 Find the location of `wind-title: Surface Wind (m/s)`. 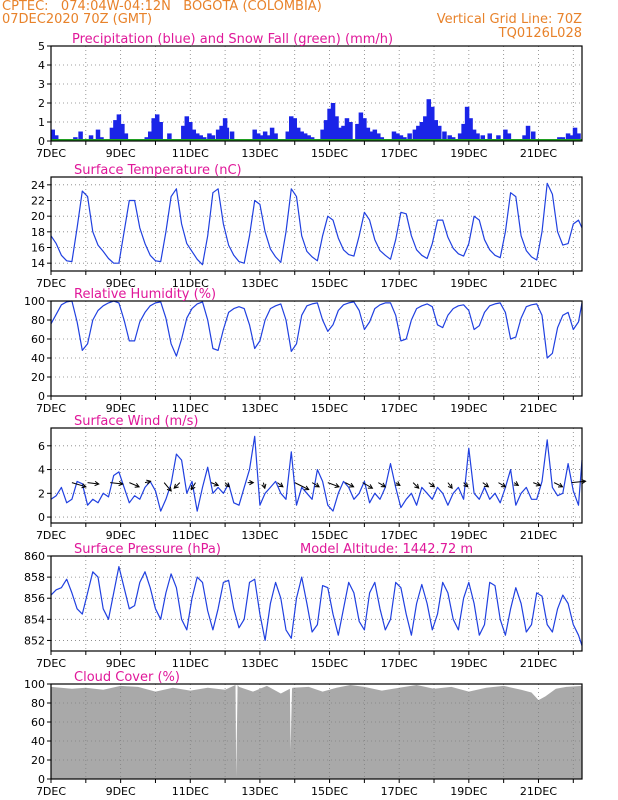

wind-title: Surface Wind (m/s) is located at coordinates (136, 421).